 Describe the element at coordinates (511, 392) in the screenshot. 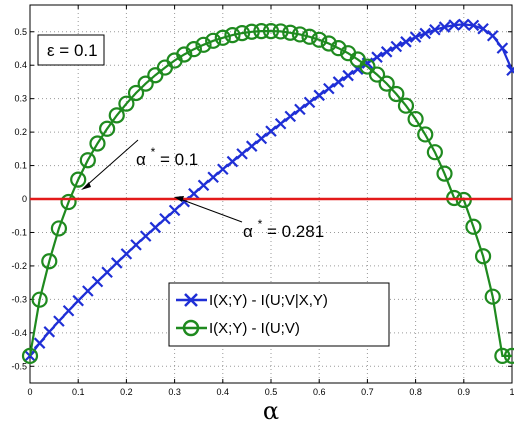

I see `x-tick-label: 1` at that location.